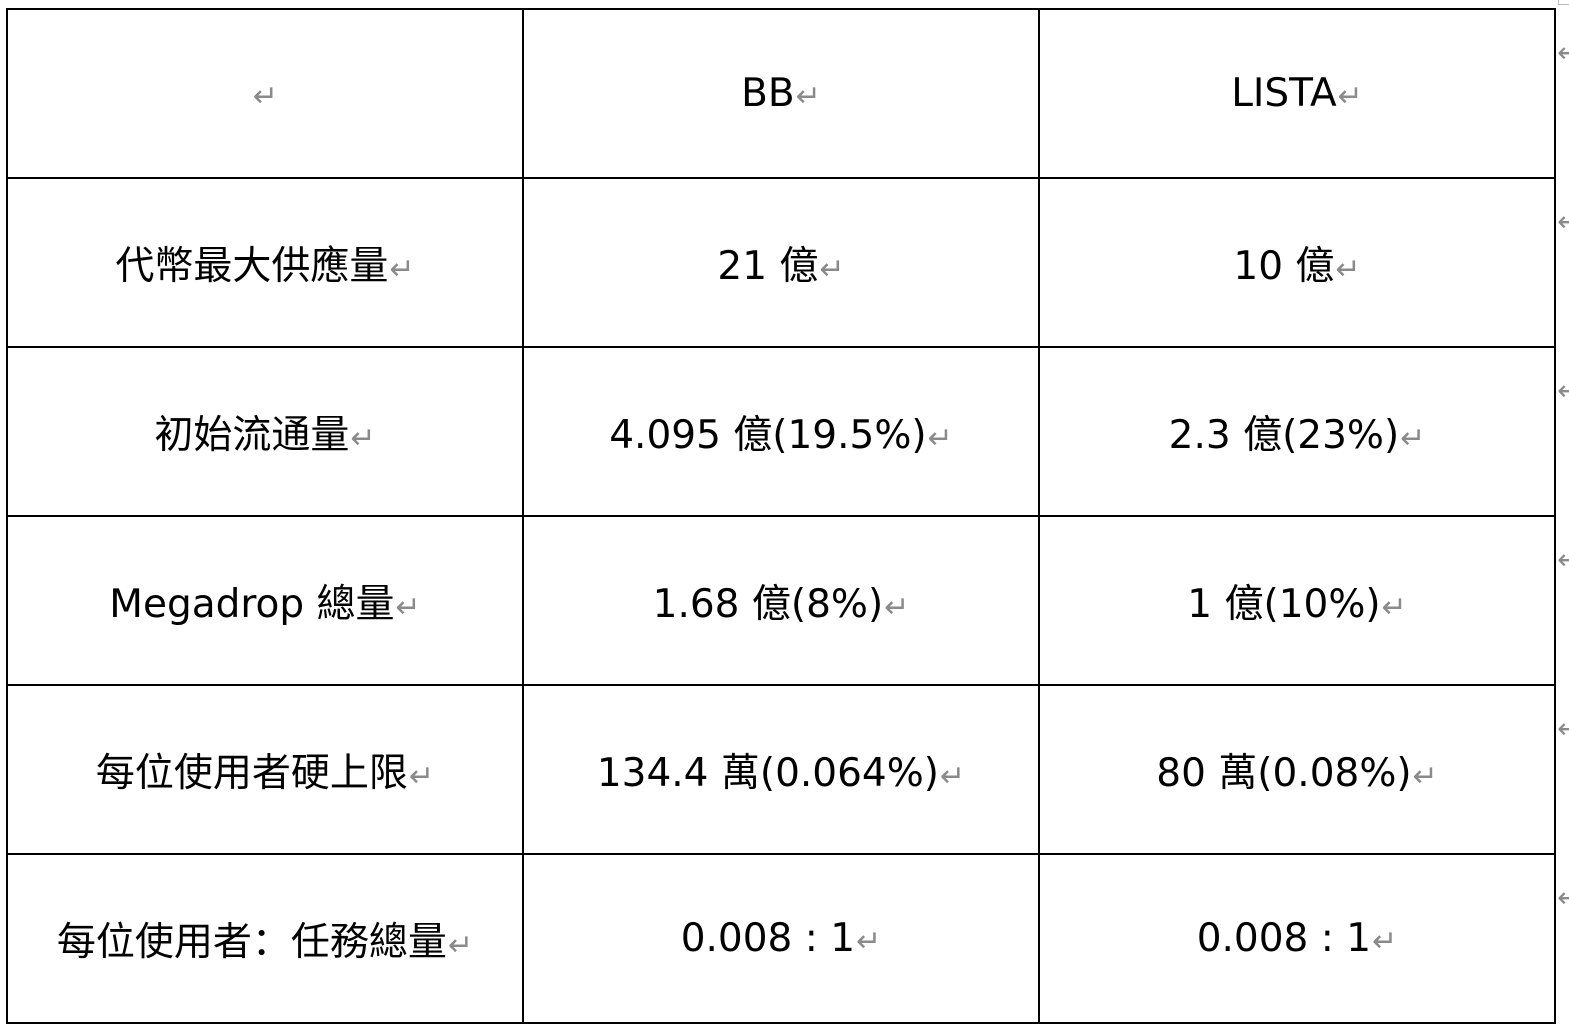 The height and width of the screenshot is (1033, 1569). I want to click on header-cell-lista: LISTA↵, so click(1297, 93).